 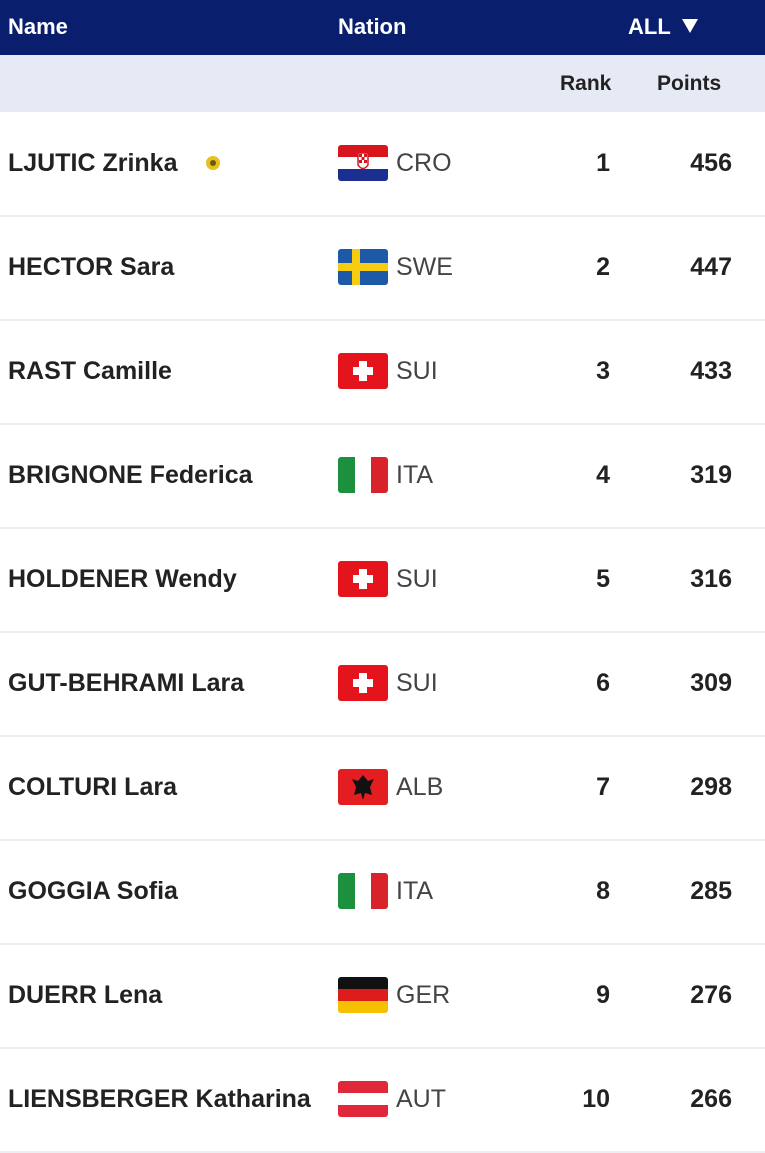 I want to click on athlete-name: BRIGNONE Federica, so click(x=130, y=475).